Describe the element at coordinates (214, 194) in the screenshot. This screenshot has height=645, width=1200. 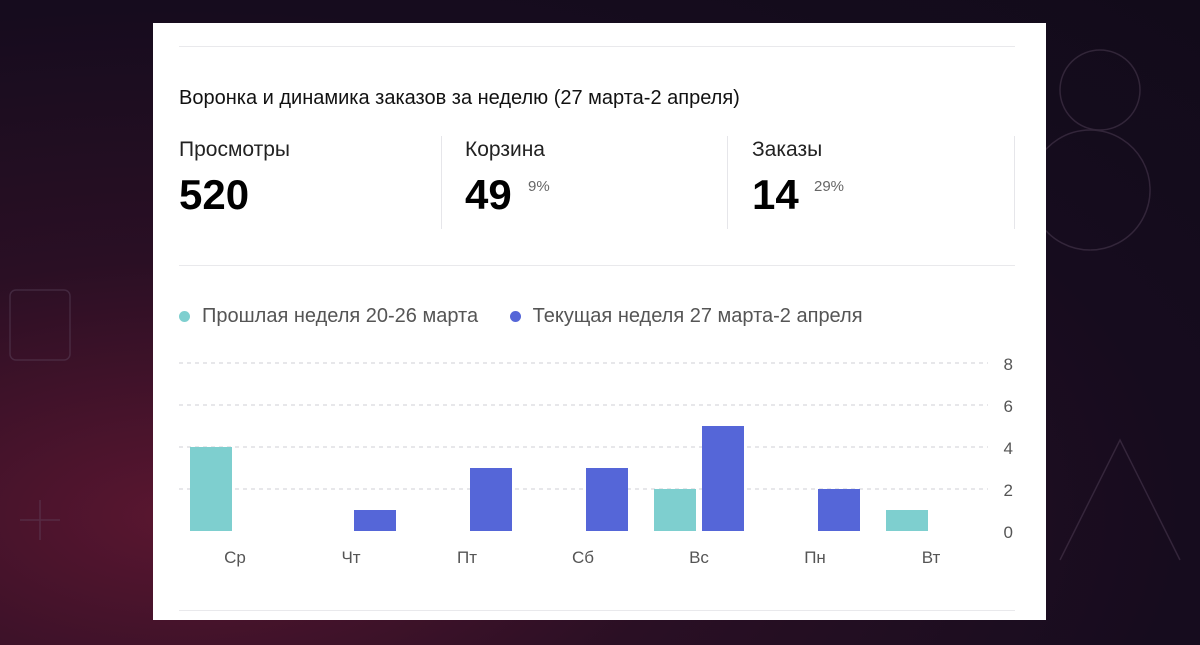
I see `stat-views-value: 520` at that location.